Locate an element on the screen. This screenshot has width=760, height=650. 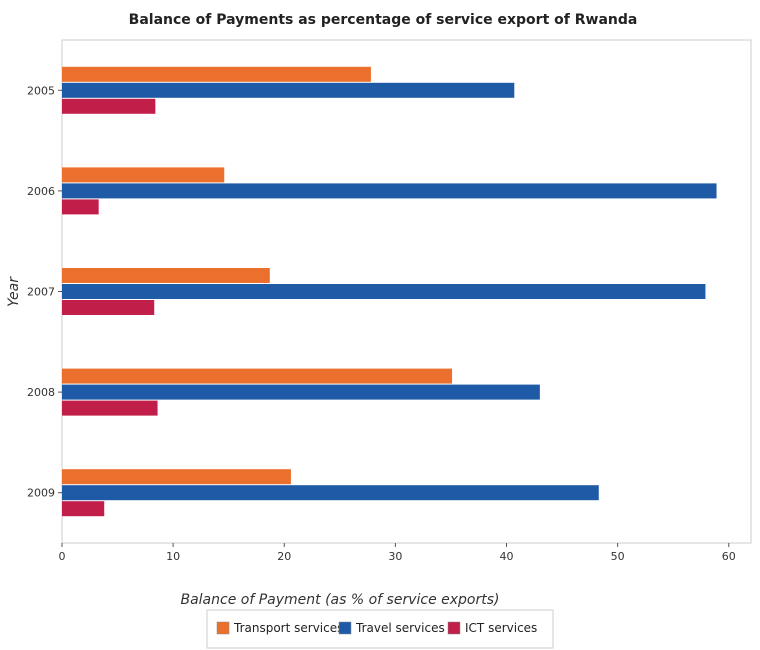
y-tick-label: 2007 is located at coordinates (41, 292).